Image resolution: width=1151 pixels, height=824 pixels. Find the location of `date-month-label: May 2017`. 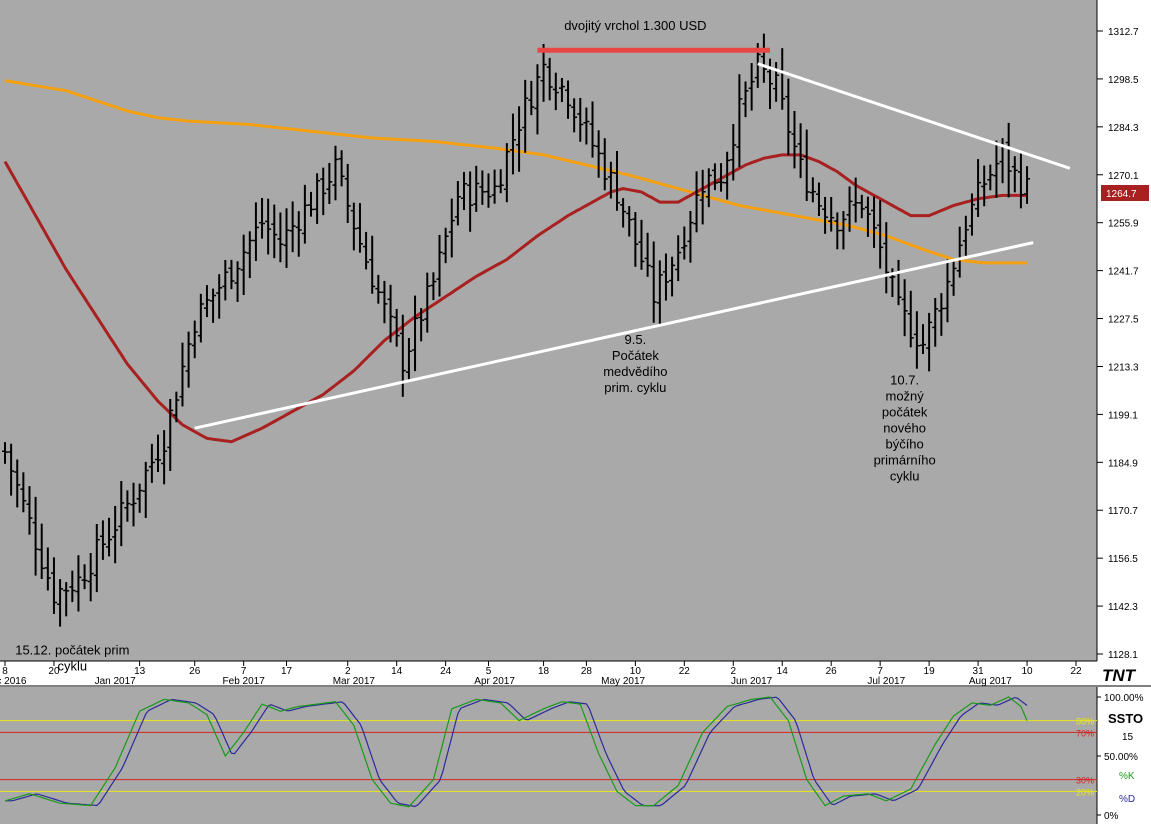

date-month-label: May 2017 is located at coordinates (623, 681).